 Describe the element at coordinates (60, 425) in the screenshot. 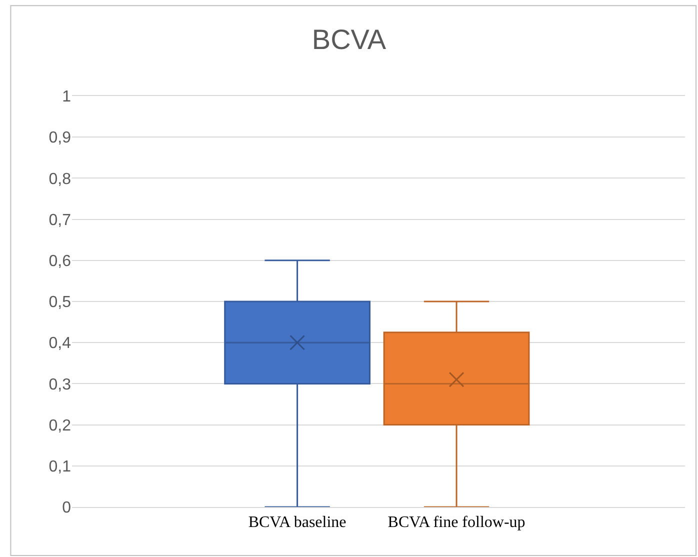

I see `y-tick-label: 0,2` at that location.